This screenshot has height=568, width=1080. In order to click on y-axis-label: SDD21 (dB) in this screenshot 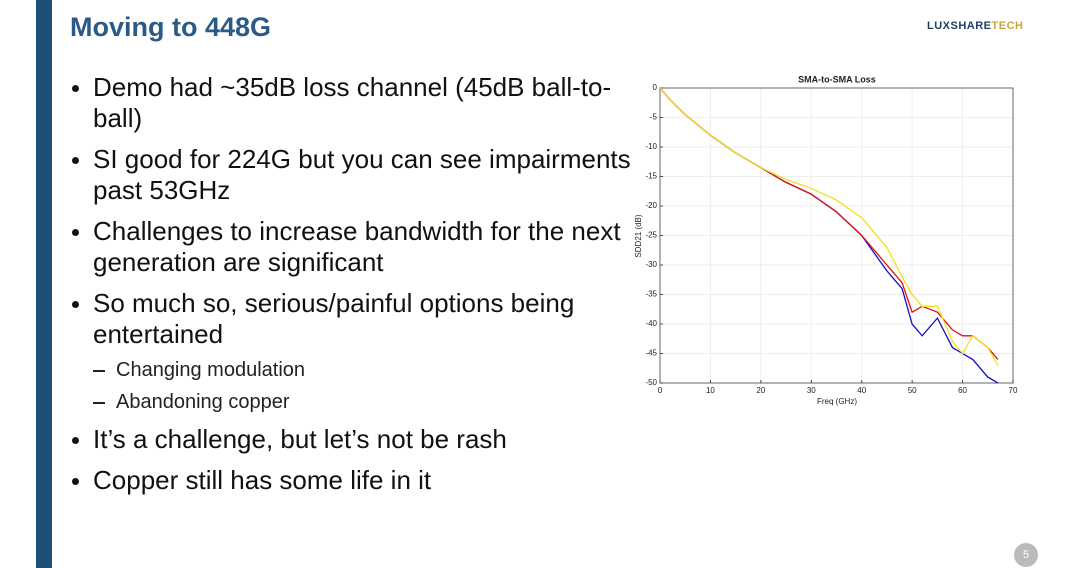, I will do `click(638, 235)`.